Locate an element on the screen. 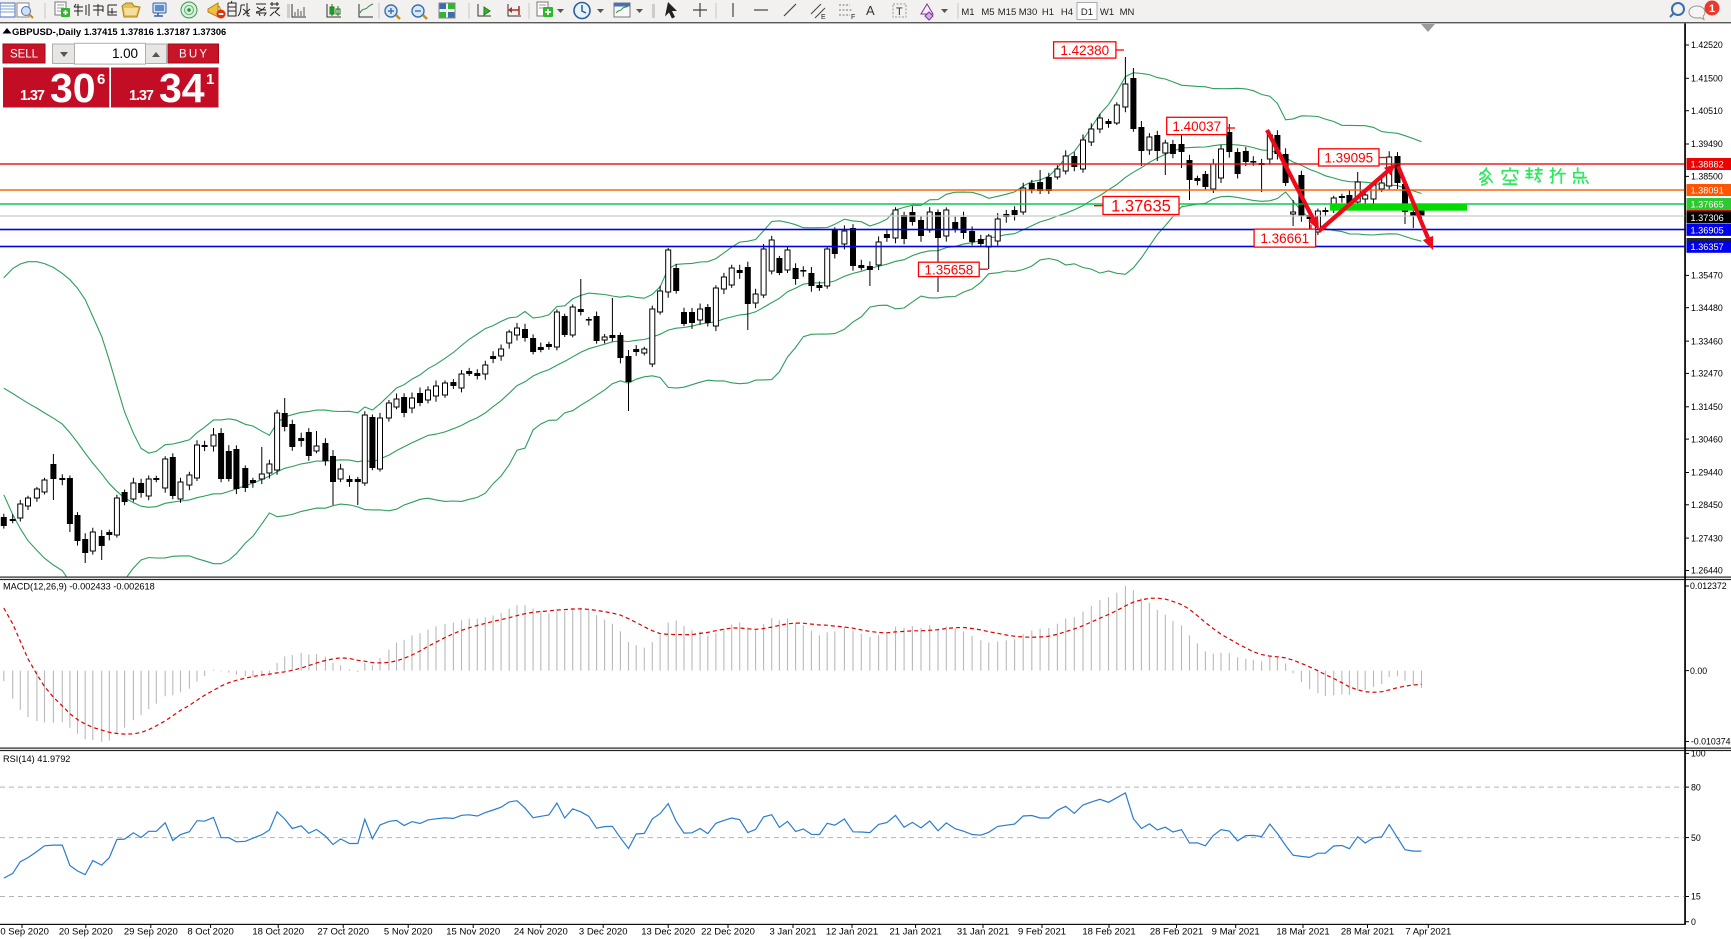  svg-text:MACD(12,26,9) -0.002433 -0.002: MACD(12,26,9) -0.002433 -0.002618 is located at coordinates (79, 587).